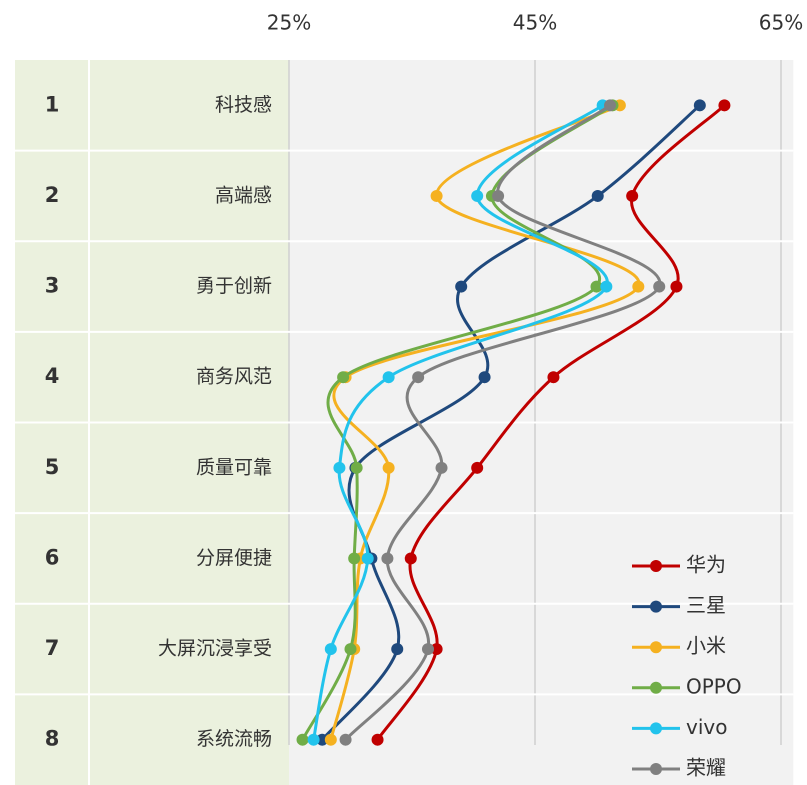 This screenshot has width=807, height=785. Describe the element at coordinates (52, 648) in the screenshot. I see `rank: 7` at that location.